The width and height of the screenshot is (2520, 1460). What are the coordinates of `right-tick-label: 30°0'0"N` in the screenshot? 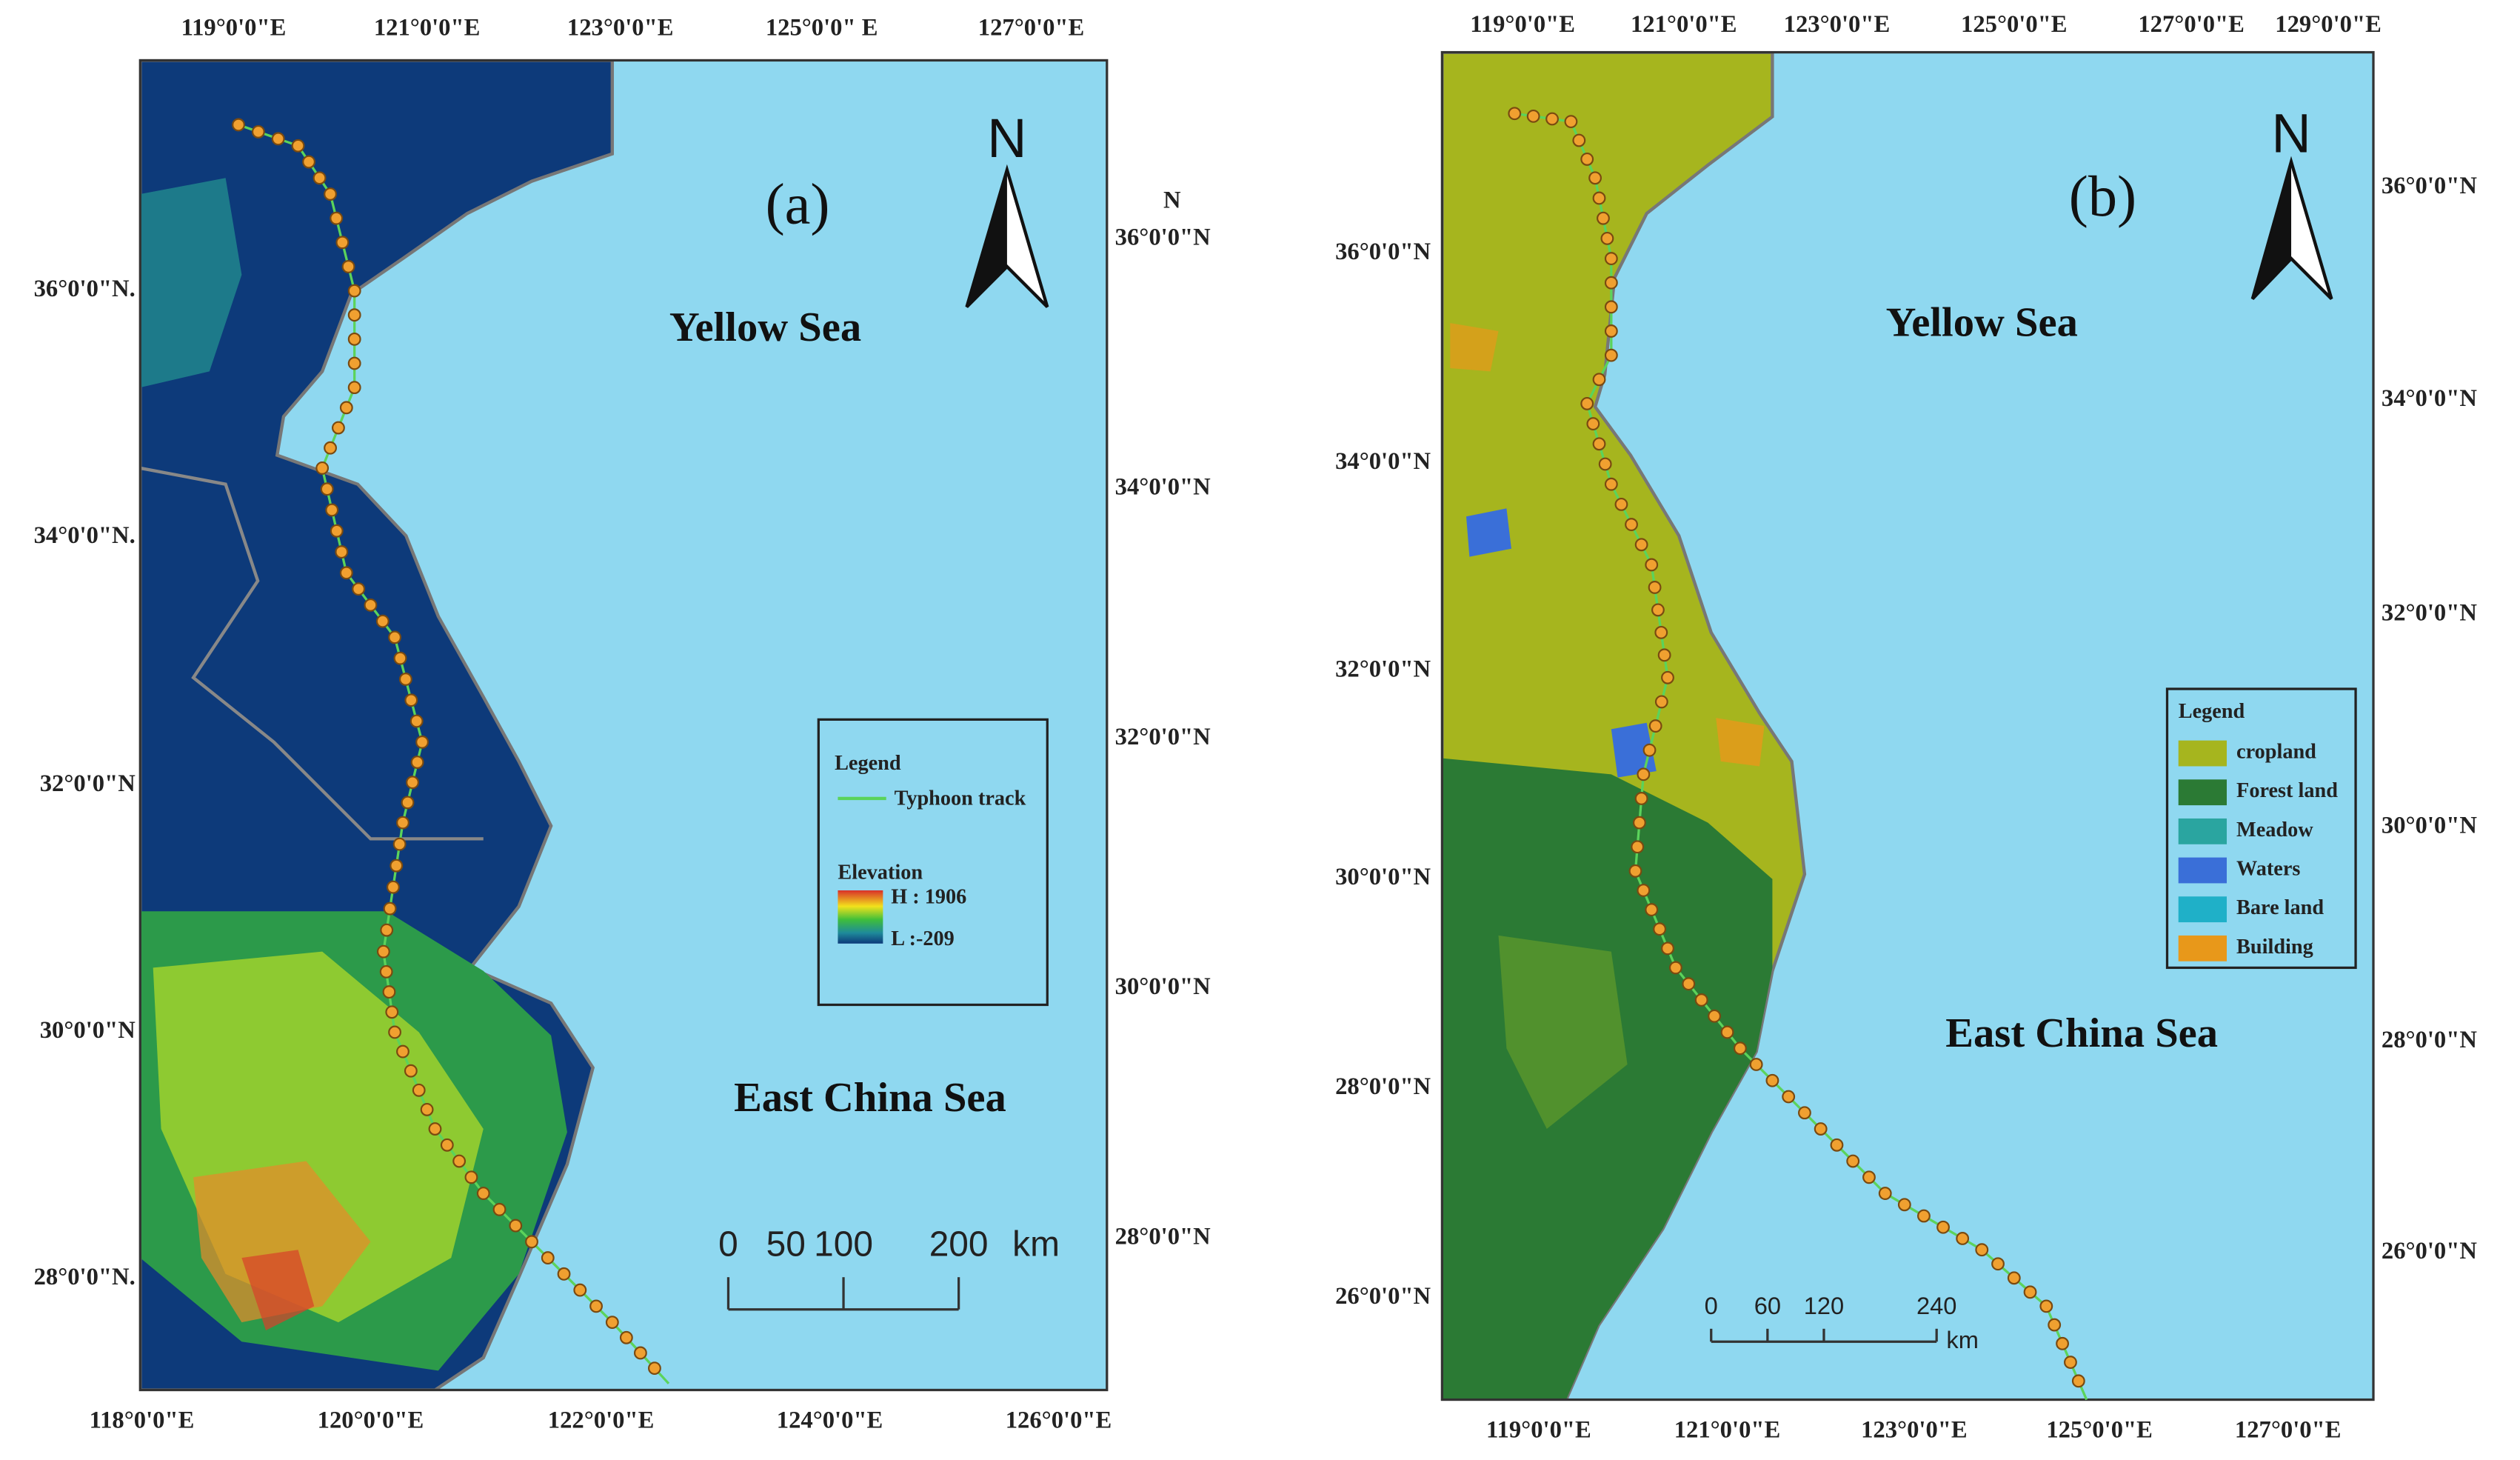 It's located at (1163, 986).